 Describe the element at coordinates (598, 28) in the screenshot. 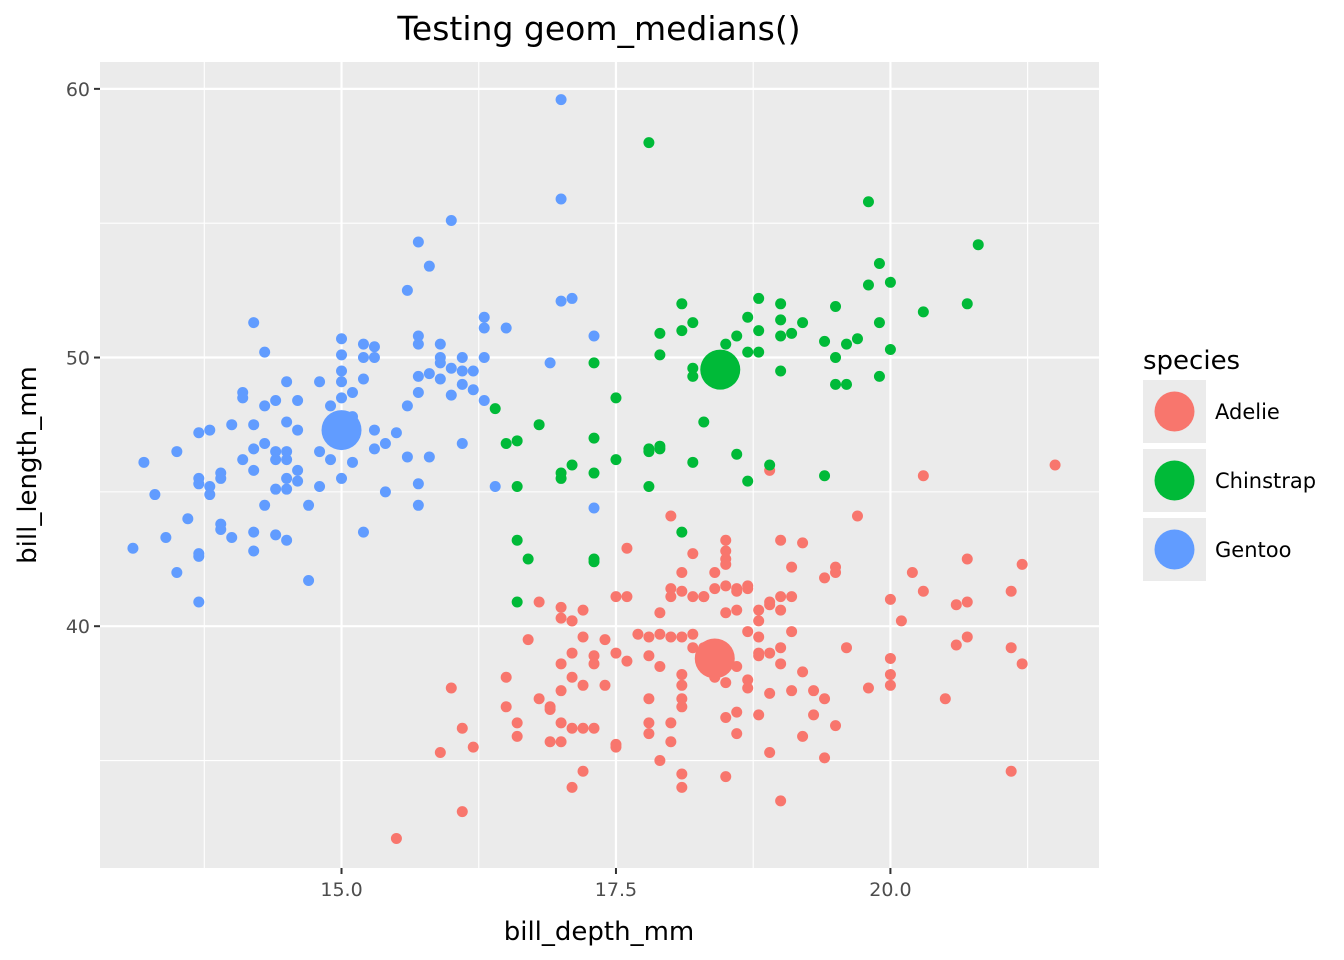

I see `chart-title: Testing geom_medians()` at that location.